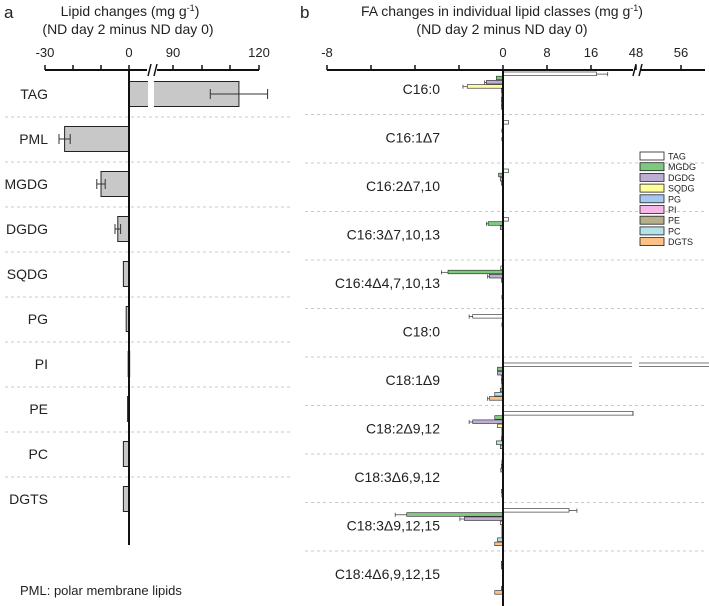 The image size is (709, 606). I want to click on panel-a-category-labels: TAG PML MGDG DGDG SQDG PG PI PE PC DGTS, so click(26, 296).